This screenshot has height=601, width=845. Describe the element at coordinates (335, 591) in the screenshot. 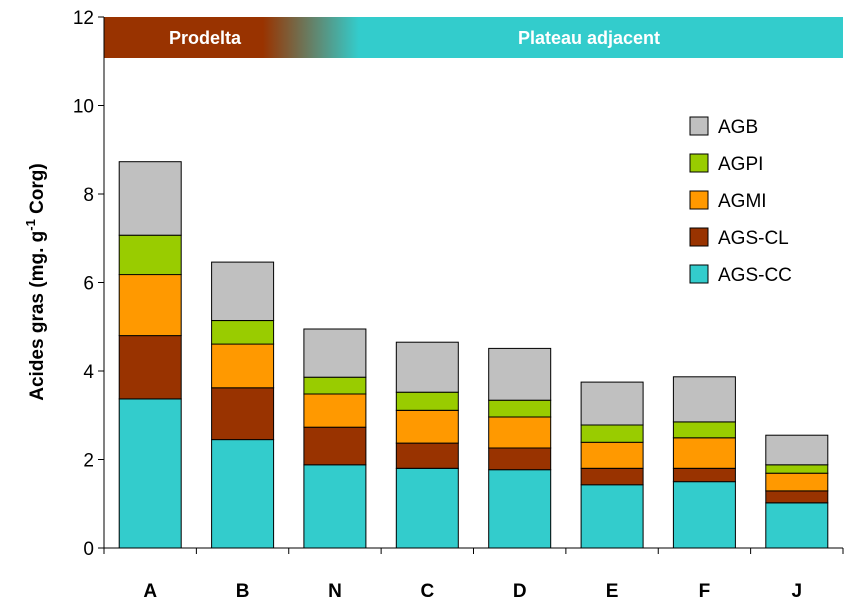

I see `x-tick-label: N` at that location.